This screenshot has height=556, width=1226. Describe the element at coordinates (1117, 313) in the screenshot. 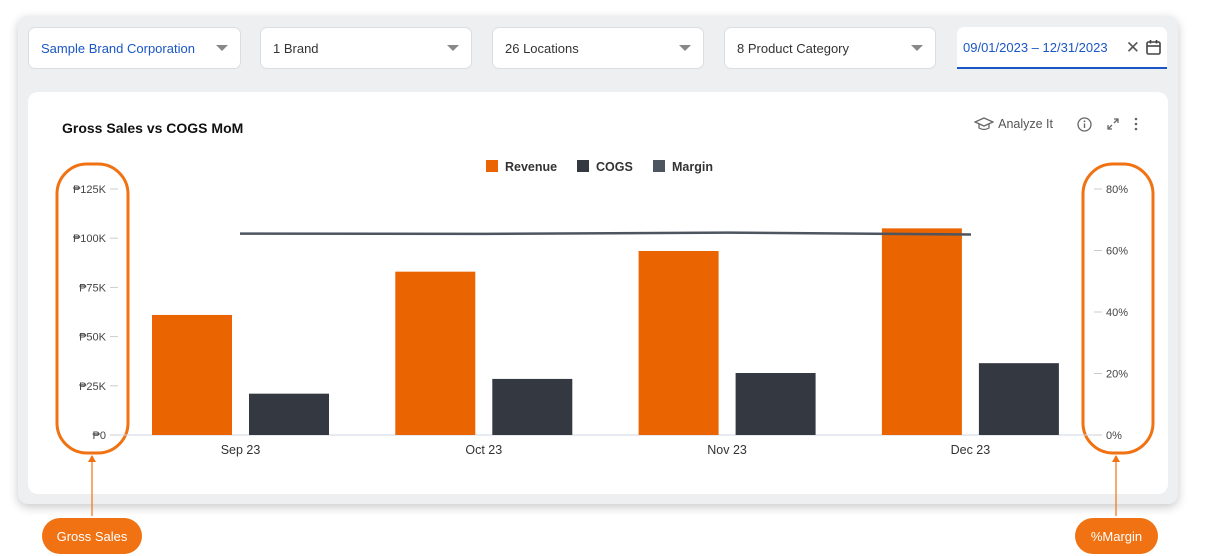

I see `right-axis-tick-label: 40%` at that location.